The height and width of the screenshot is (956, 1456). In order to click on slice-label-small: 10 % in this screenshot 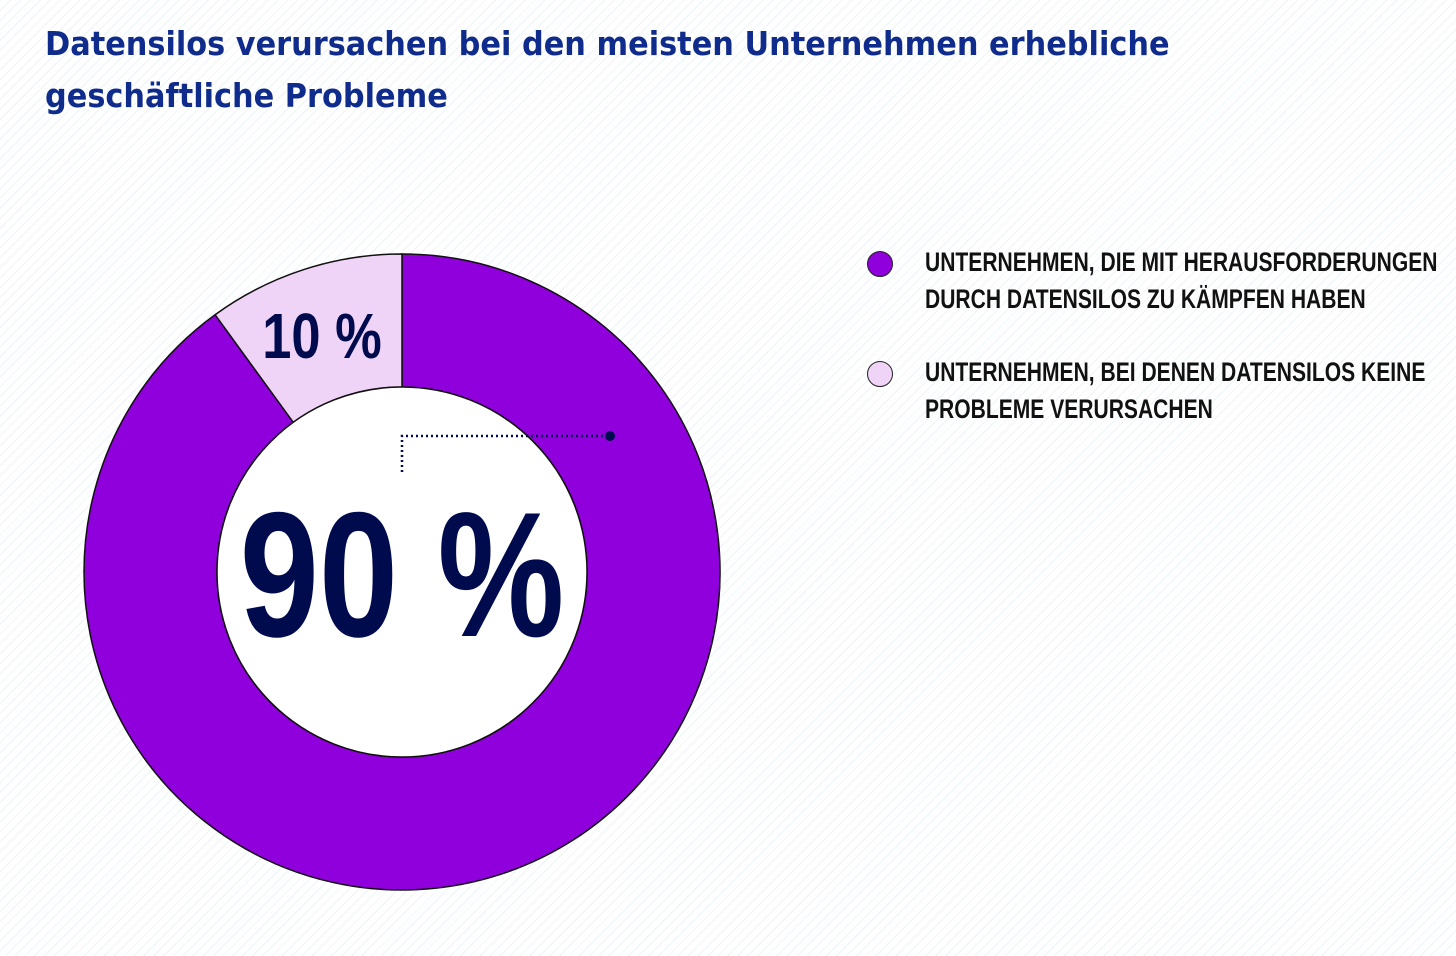, I will do `click(322, 336)`.